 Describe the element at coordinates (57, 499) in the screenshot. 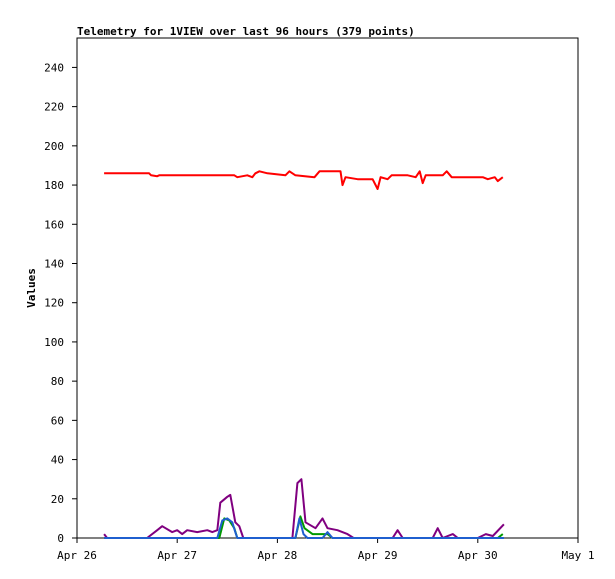

I see `y-tick-label: 20` at that location.